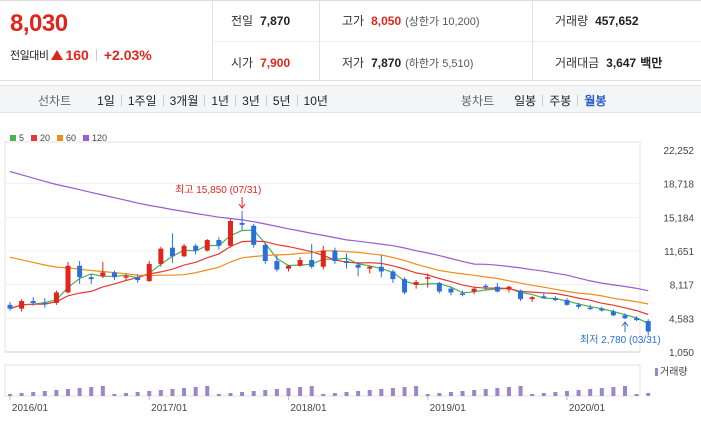 The image size is (701, 430). I want to click on stat-open-label: 시가, so click(242, 63).